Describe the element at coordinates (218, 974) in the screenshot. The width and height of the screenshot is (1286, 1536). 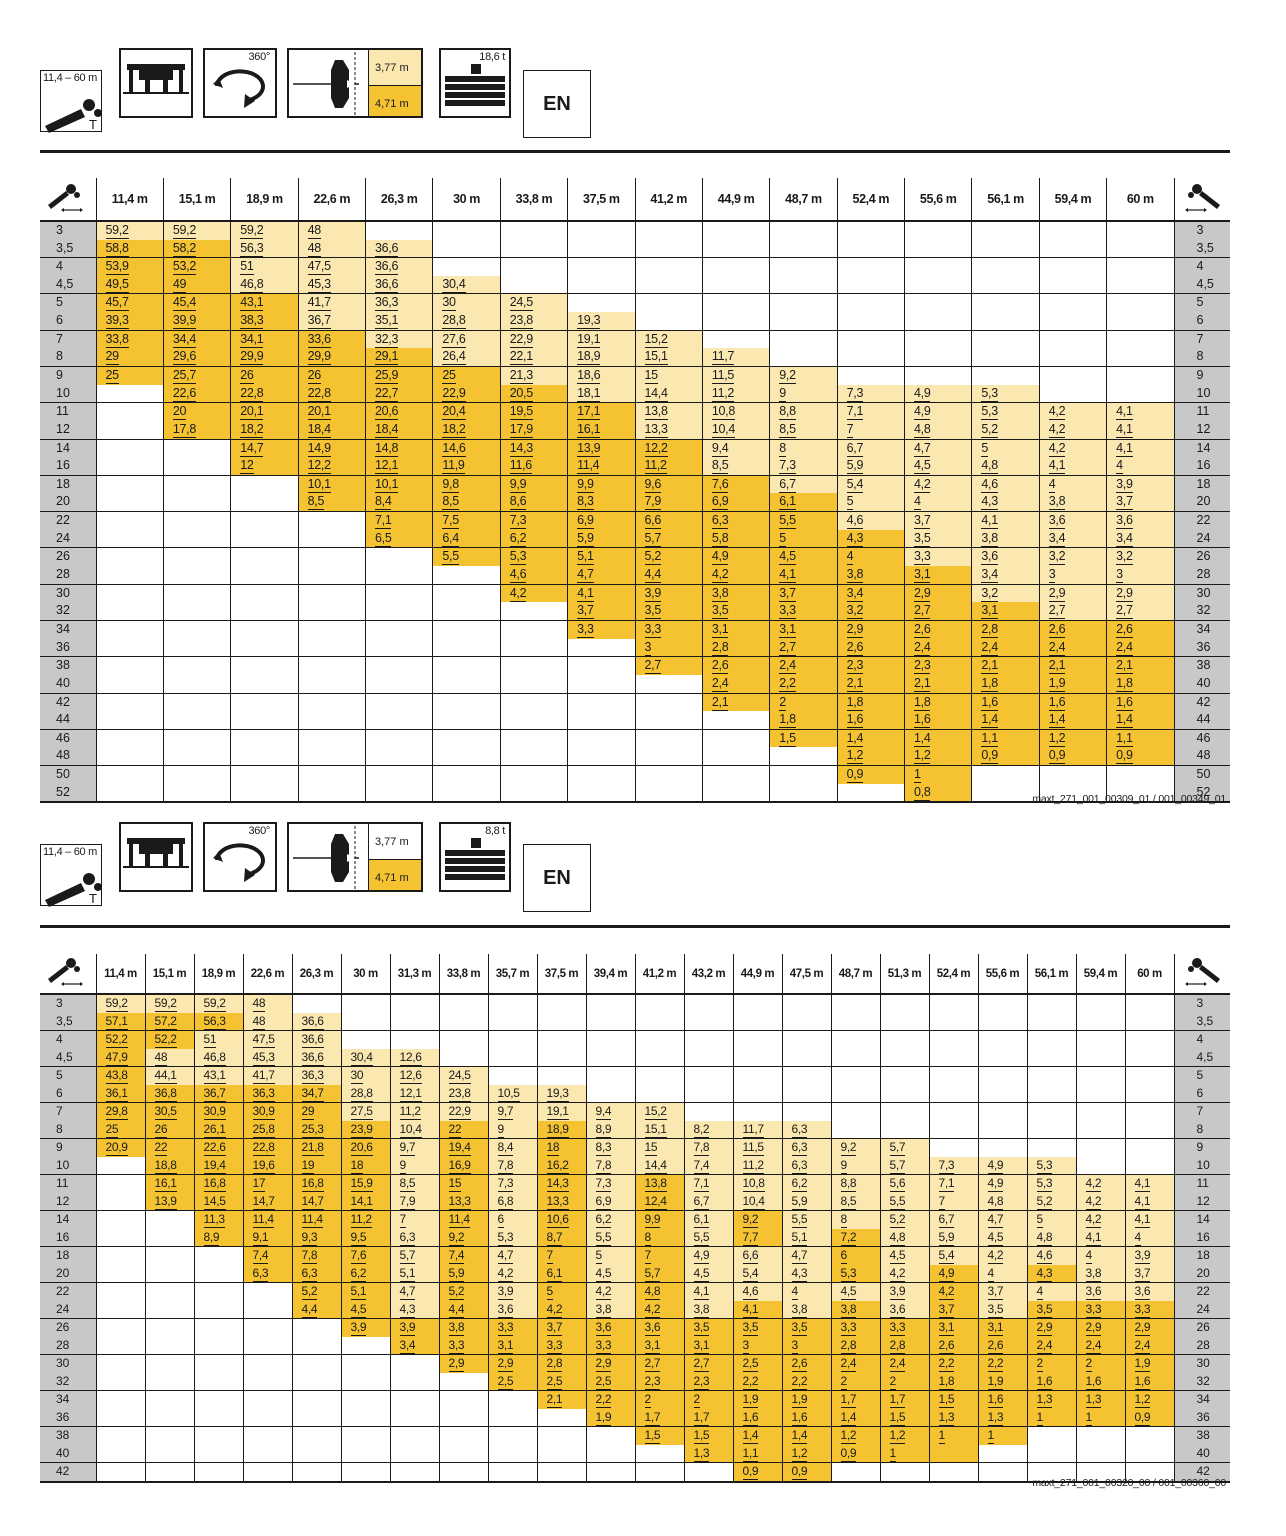
I see `column-header: 18,9 m` at that location.